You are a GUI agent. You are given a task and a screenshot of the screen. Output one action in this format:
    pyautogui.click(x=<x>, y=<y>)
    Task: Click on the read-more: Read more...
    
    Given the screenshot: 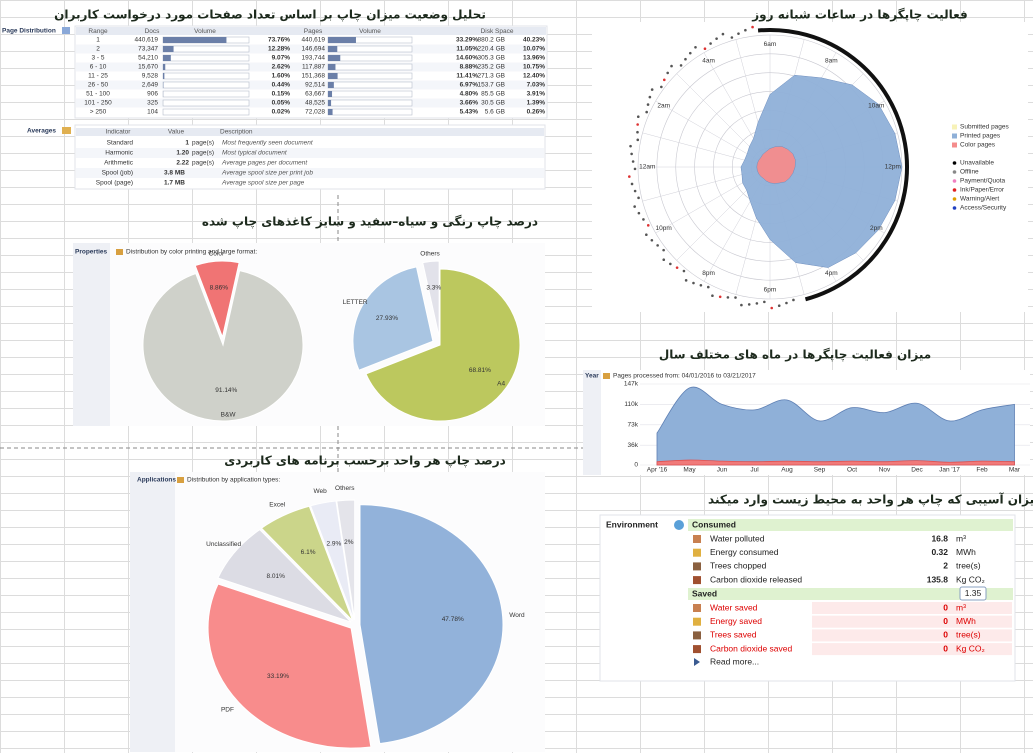 What is the action you would take?
    pyautogui.click(x=734, y=661)
    